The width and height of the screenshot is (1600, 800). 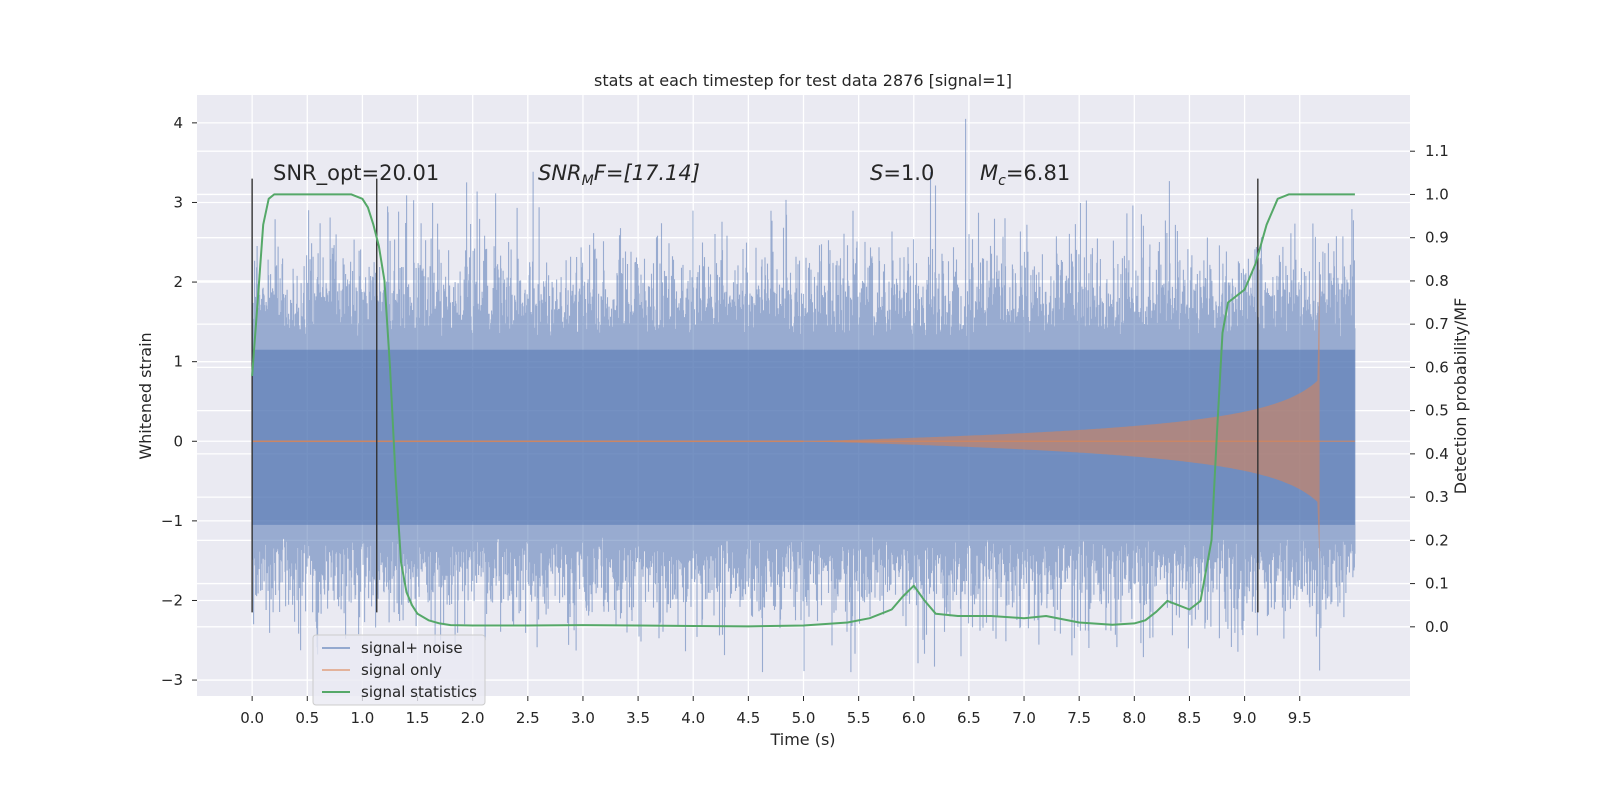 What do you see at coordinates (178, 202) in the screenshot?
I see `y-tick-label: 3` at bounding box center [178, 202].